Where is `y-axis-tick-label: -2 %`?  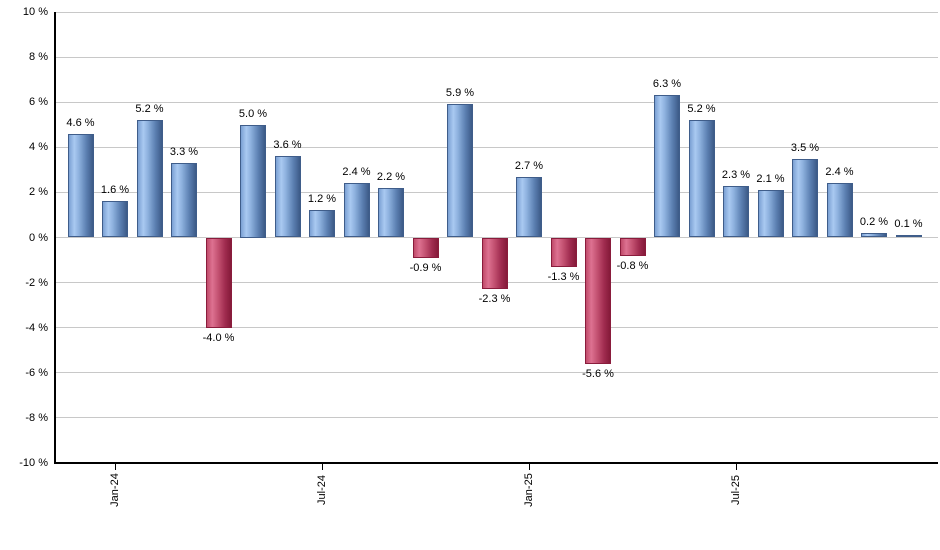
y-axis-tick-label: -2 % is located at coordinates (36, 282).